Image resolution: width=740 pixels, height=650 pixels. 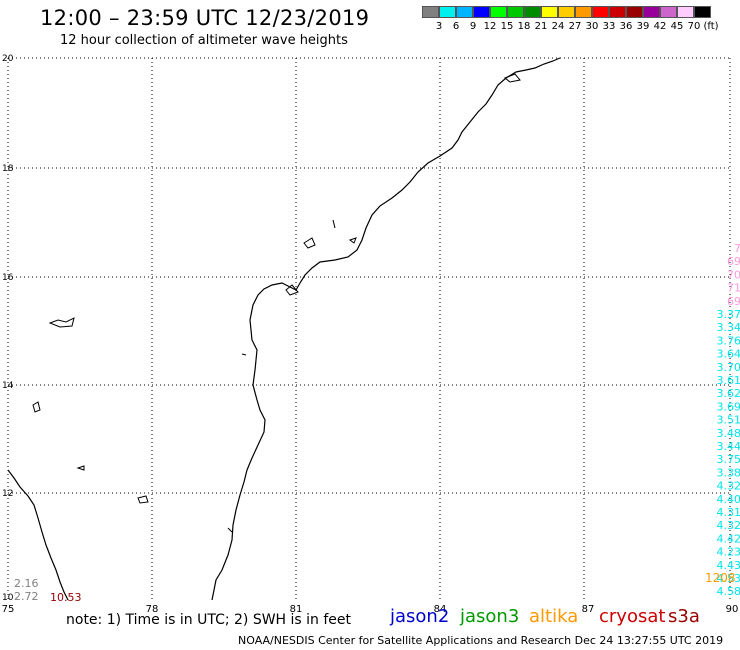 I want to click on wave-height-label: 70, so click(x=733, y=274).